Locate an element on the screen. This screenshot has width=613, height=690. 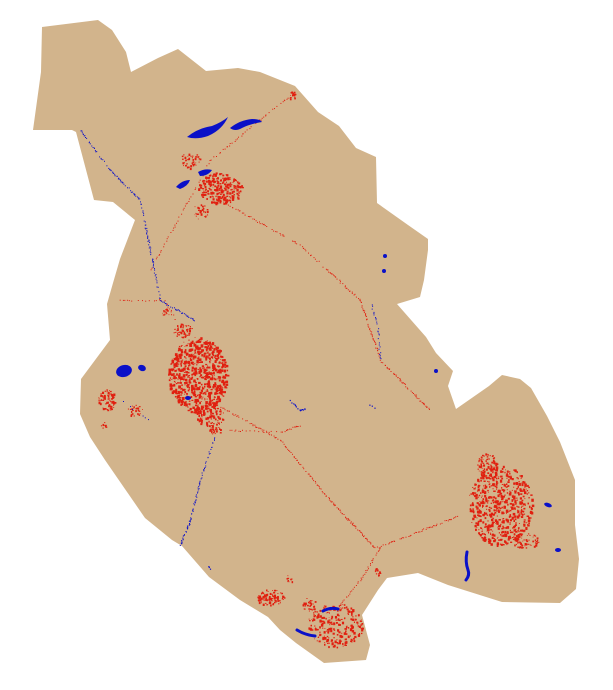
urban-patch-south-east is located at coordinates (378, 572).